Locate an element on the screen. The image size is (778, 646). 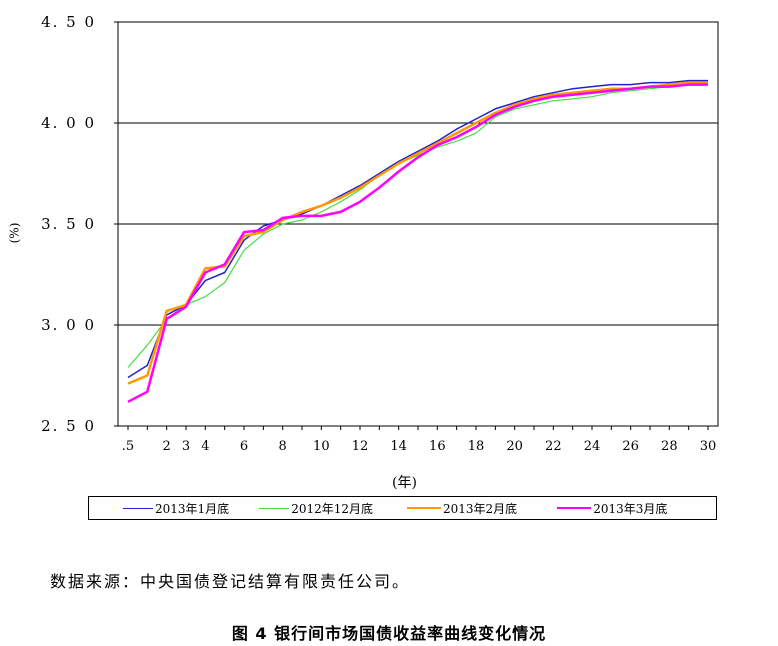
x-tick-label: 24 is located at coordinates (592, 446).